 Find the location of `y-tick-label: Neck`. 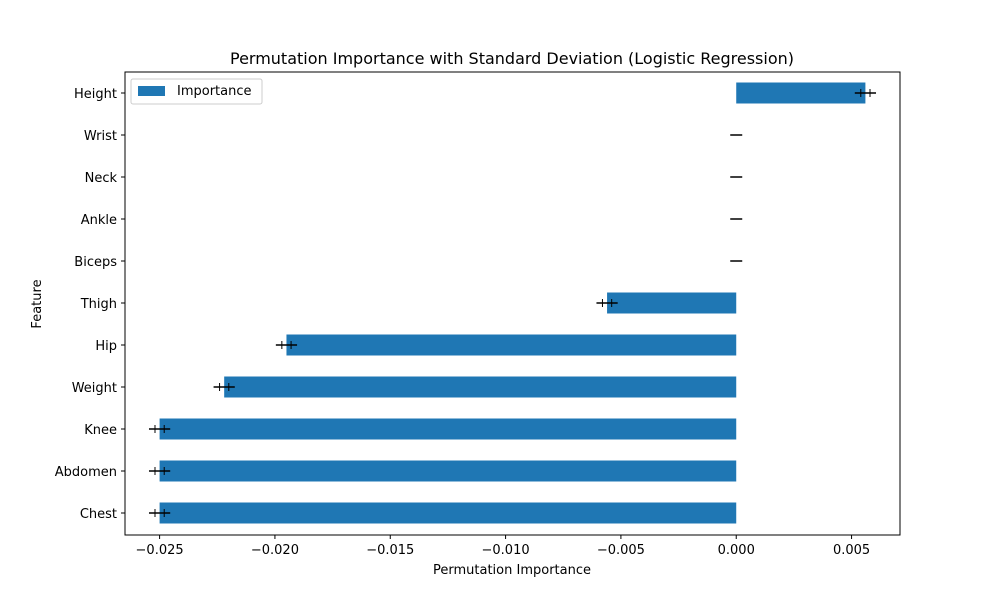

y-tick-label: Neck is located at coordinates (101, 178).